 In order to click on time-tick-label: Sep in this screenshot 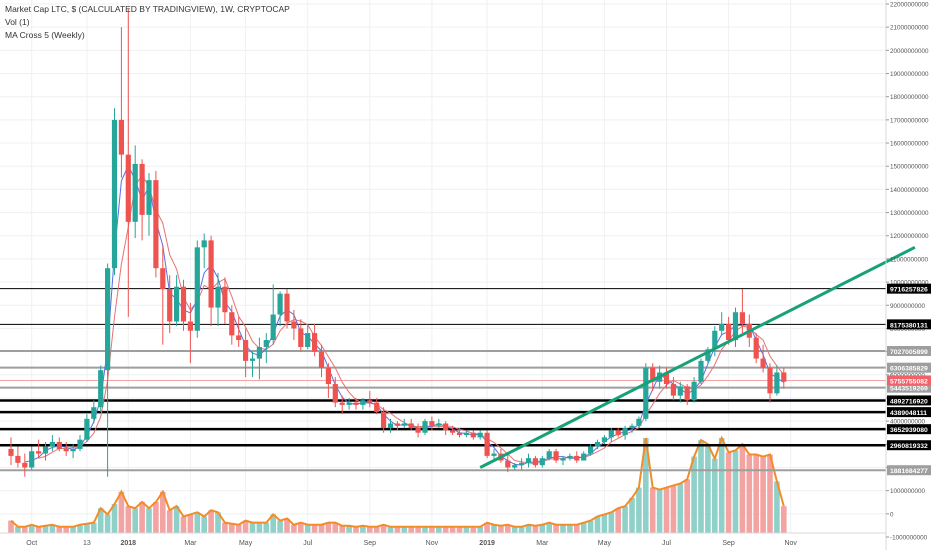, I will do `click(728, 543)`.